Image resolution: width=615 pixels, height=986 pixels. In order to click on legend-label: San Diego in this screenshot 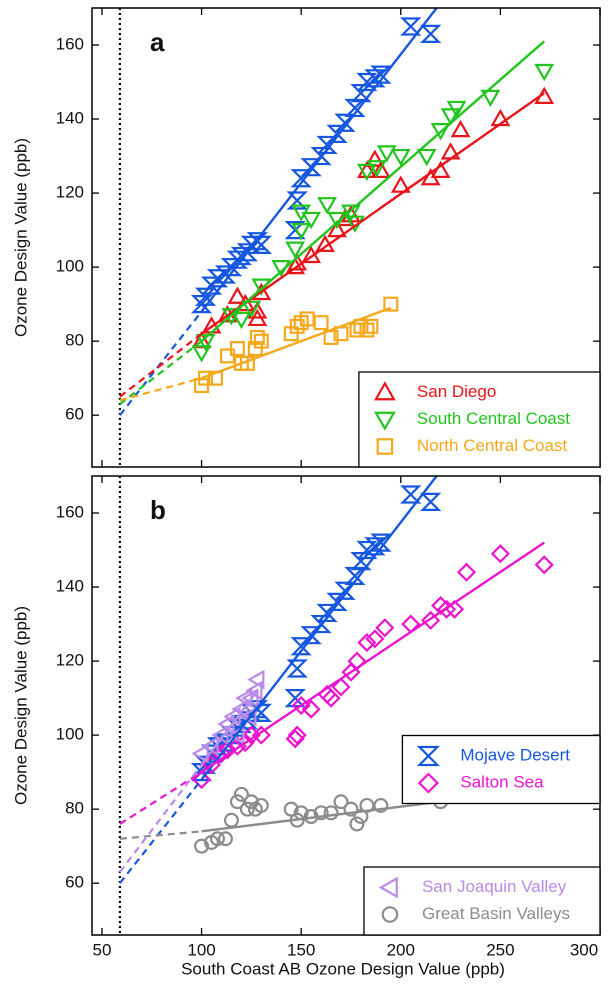, I will do `click(456, 391)`.